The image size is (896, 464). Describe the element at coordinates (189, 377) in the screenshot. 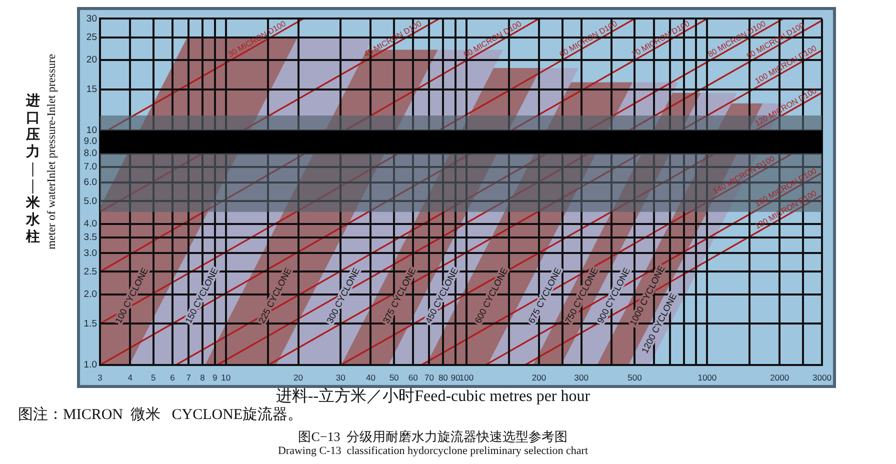

I see `x-tick-label: 7` at that location.